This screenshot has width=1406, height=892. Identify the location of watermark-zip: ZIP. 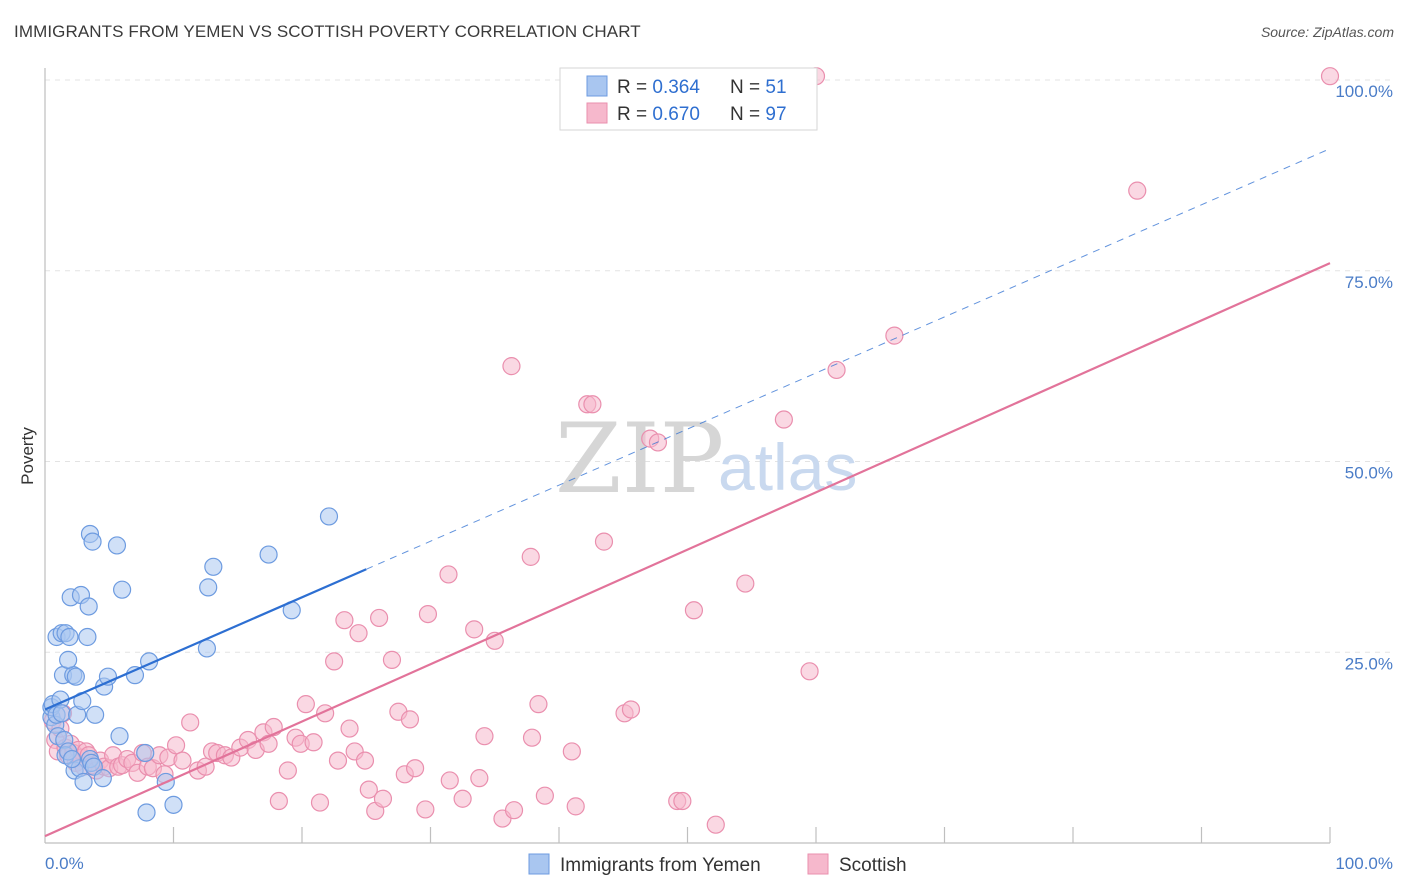
(639, 459).